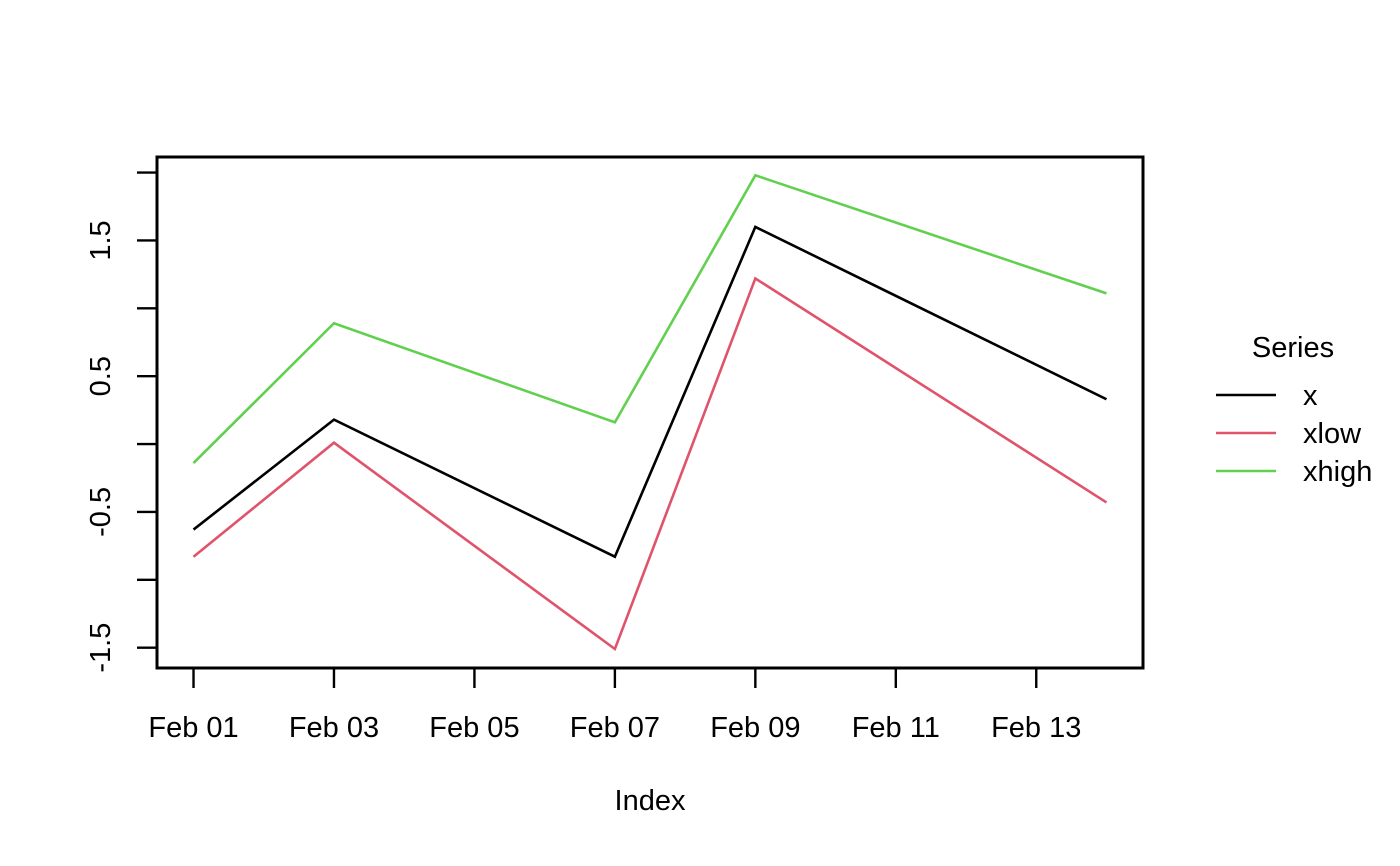 The width and height of the screenshot is (1400, 866). What do you see at coordinates (1337, 472) in the screenshot?
I see `legend-label-xhigh: xhigh` at bounding box center [1337, 472].